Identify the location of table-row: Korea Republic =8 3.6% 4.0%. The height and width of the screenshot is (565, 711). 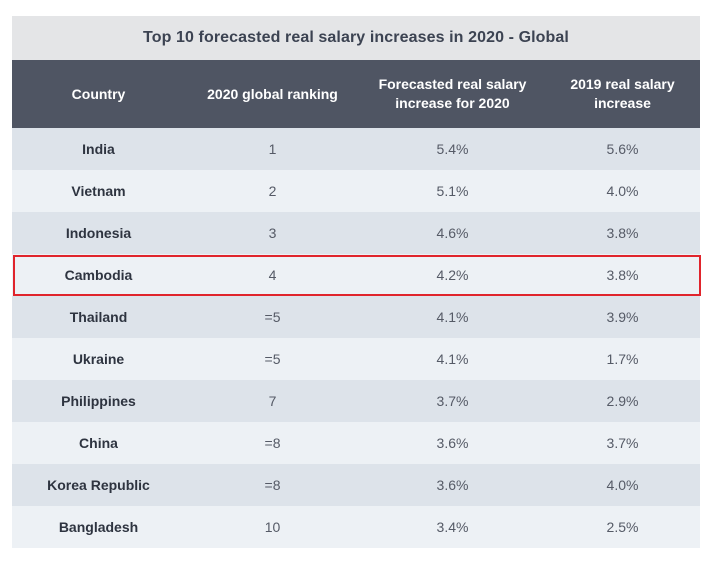
(356, 485).